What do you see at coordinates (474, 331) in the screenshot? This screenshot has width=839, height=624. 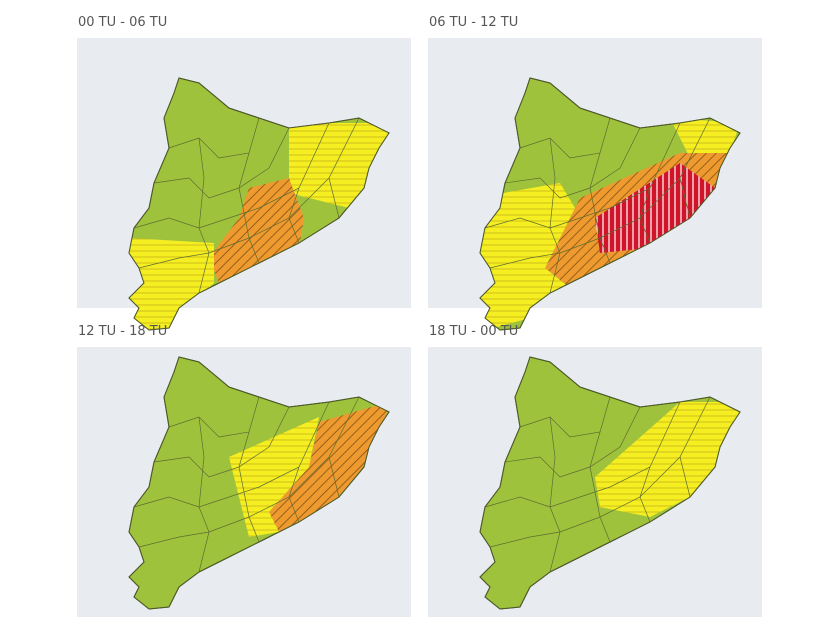 I see `panel-title: 18 TU - 00 TU` at bounding box center [474, 331].